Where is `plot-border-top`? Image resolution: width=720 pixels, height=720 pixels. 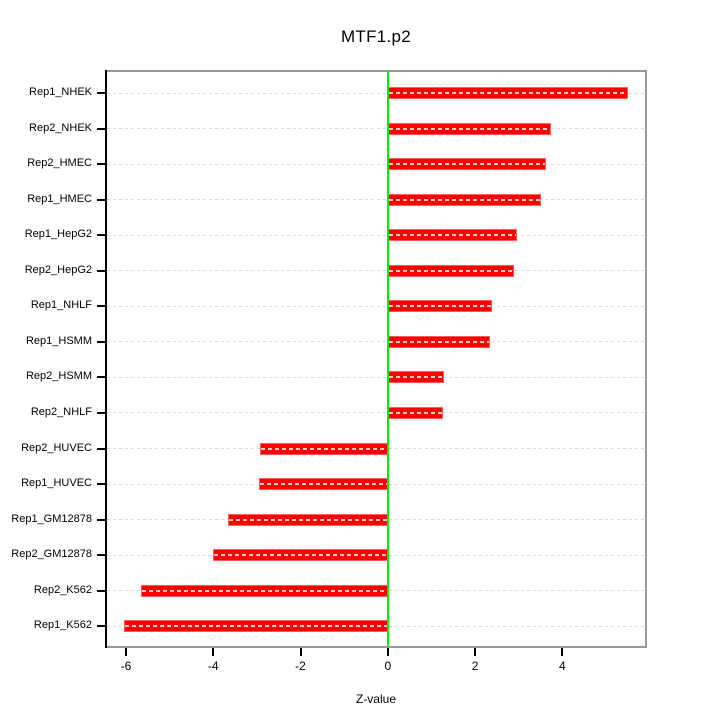 plot-border-top is located at coordinates (376, 71).